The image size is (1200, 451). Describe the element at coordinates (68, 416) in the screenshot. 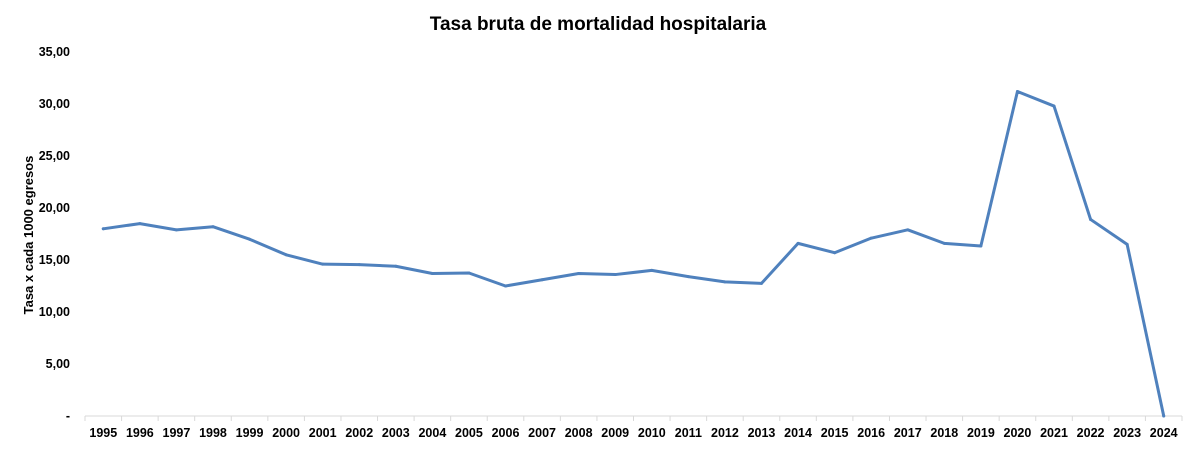

I see `y-tick-label: -` at that location.